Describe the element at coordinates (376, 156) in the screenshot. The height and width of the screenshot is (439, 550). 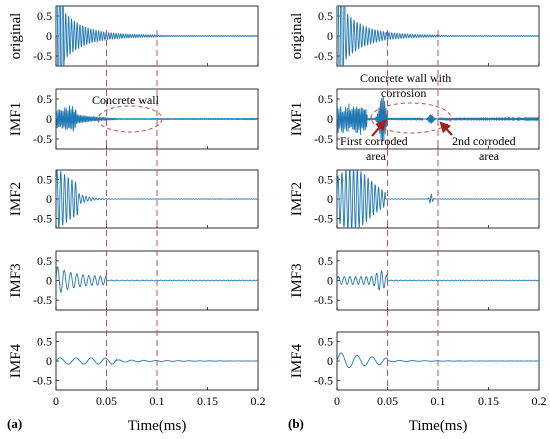
I see `annotation-first-corroded-area: area` at that location.